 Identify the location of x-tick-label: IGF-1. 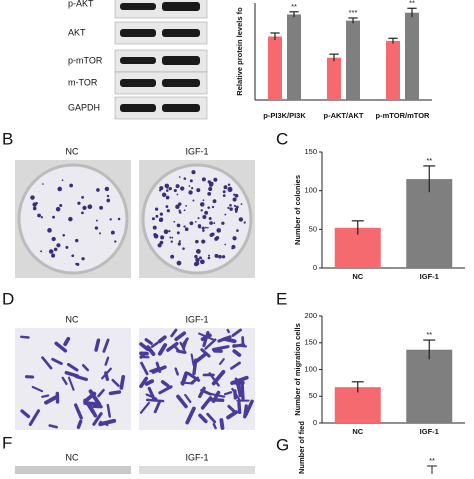
(429, 431).